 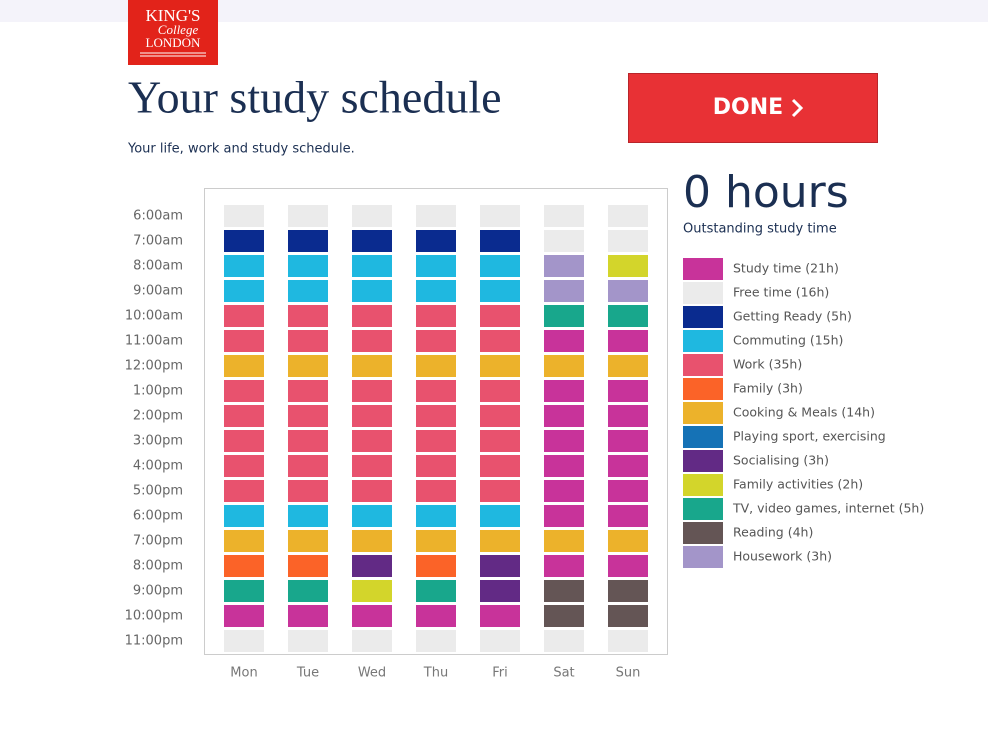 What do you see at coordinates (753, 108) in the screenshot?
I see `done-button` at bounding box center [753, 108].